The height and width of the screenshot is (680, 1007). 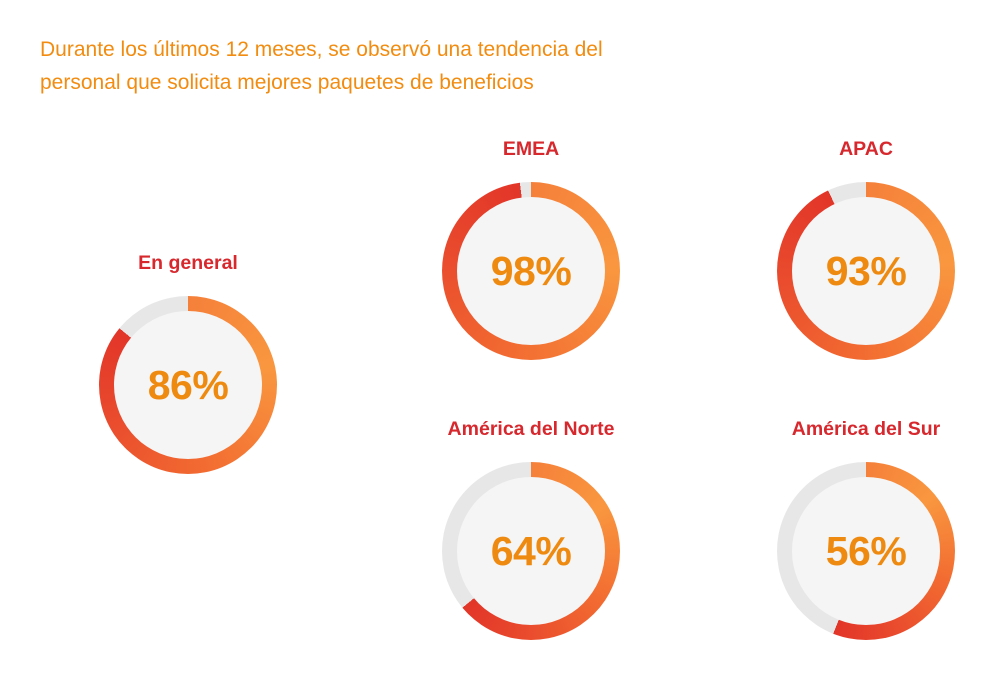 What do you see at coordinates (188, 263) in the screenshot?
I see `donut-label: En general` at bounding box center [188, 263].